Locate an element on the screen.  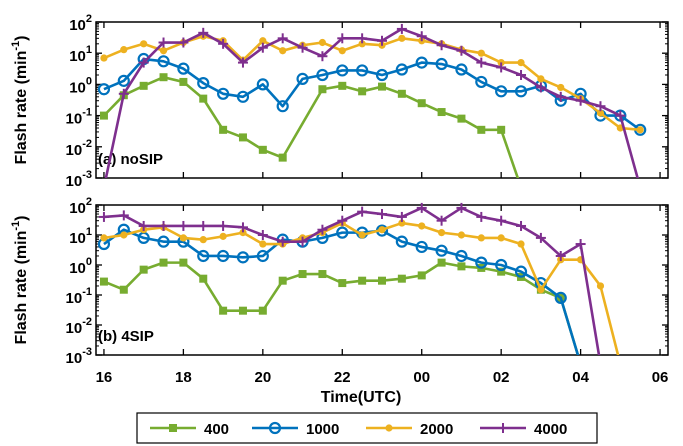
x-axis-label: Time(UTC) is located at coordinates (361, 397).